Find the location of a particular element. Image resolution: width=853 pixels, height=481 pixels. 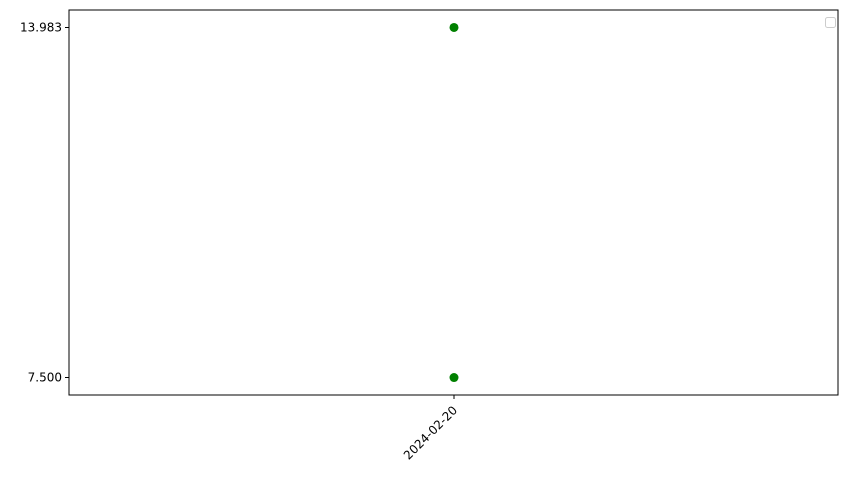

legend-box is located at coordinates (830, 22).